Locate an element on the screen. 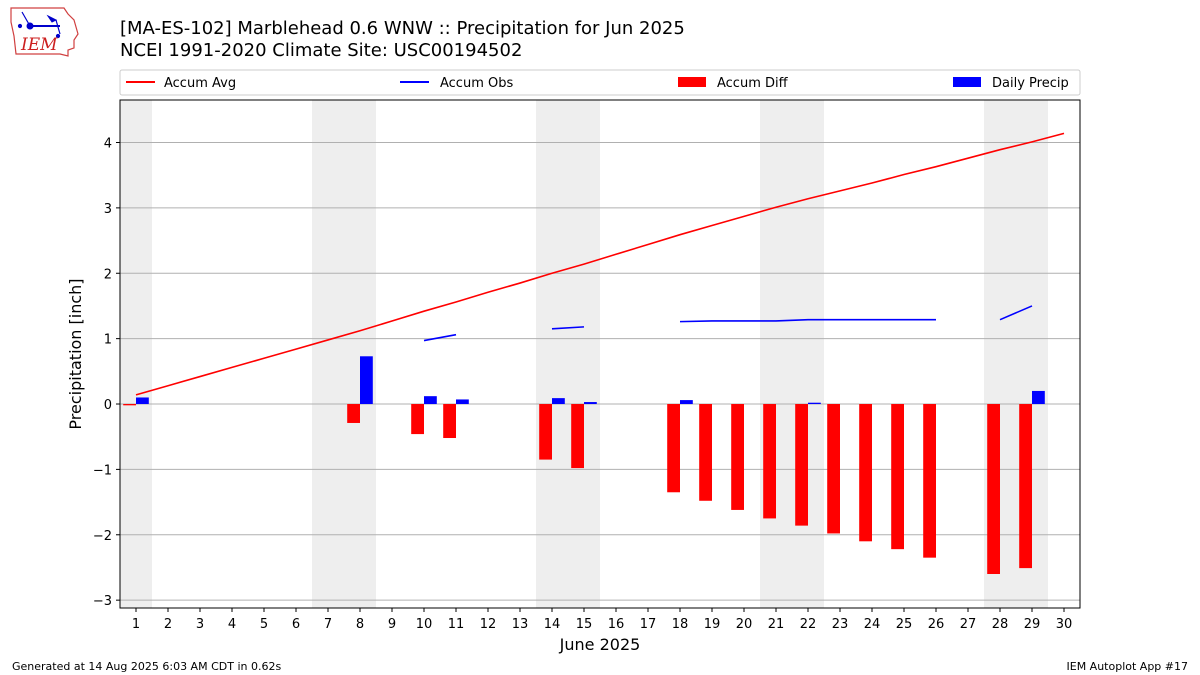  app-credit: IEM Autoplot App #17 is located at coordinates (1127, 666).